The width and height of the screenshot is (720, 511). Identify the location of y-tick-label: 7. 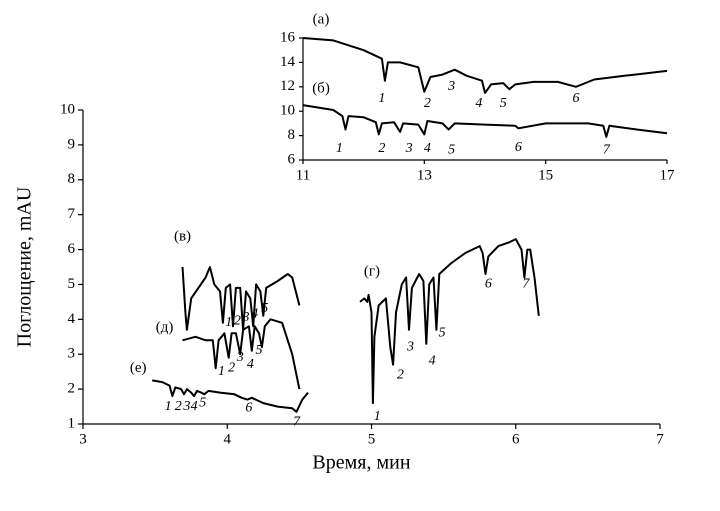
(72, 214).